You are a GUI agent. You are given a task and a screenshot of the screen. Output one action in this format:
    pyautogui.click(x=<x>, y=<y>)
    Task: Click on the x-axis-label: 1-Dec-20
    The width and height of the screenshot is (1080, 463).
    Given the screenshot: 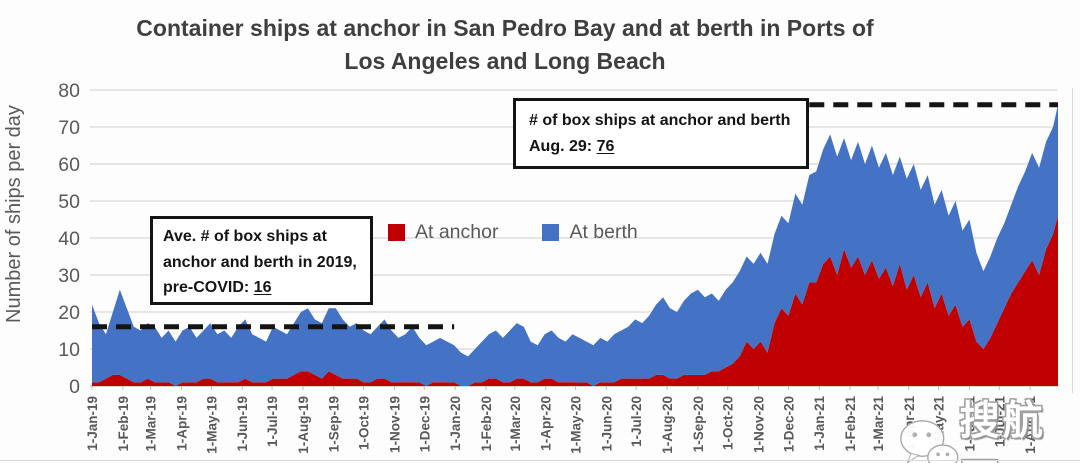 What is the action you would take?
    pyautogui.click(x=788, y=424)
    